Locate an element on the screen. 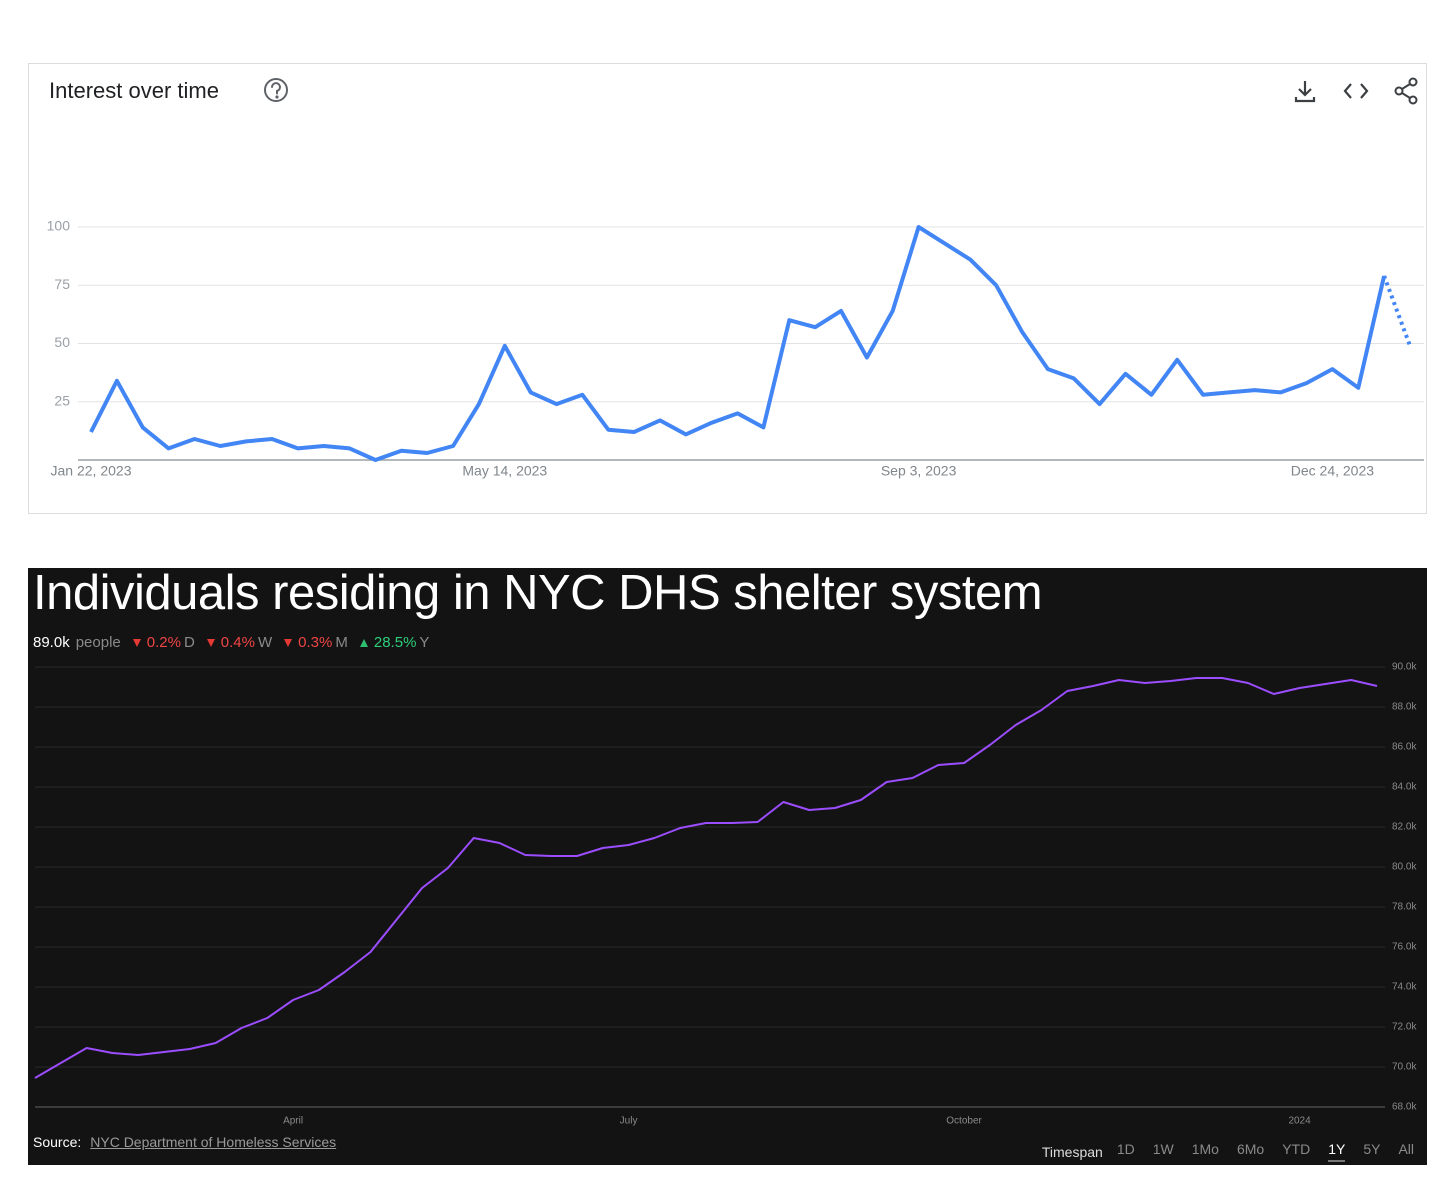  y-tick-label: 84.0k is located at coordinates (1404, 787).